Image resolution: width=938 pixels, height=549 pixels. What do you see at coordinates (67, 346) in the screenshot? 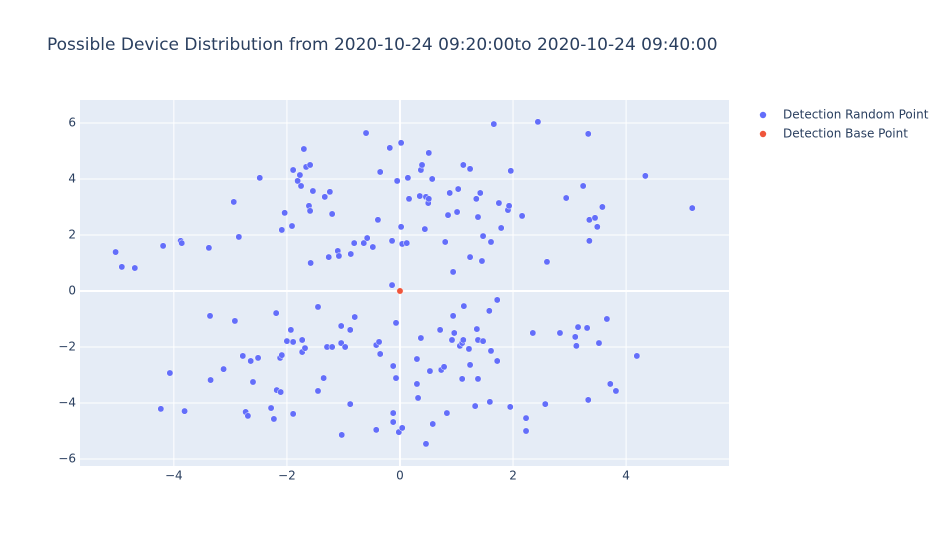
I see `y-tick-label: −2` at bounding box center [67, 346].